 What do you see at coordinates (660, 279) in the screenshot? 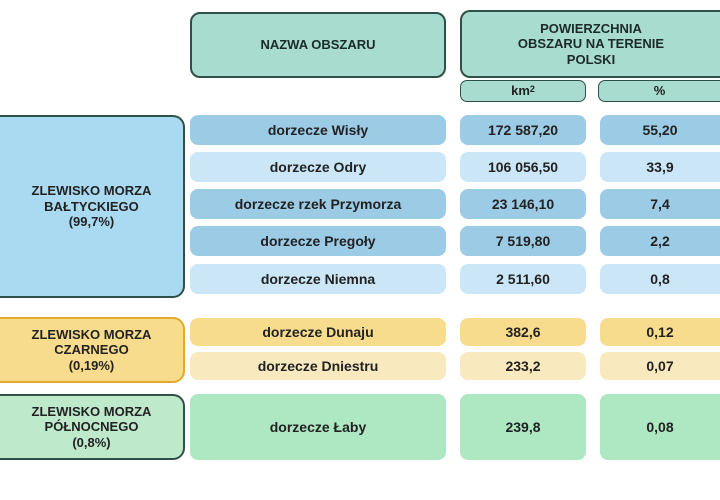
I see `area-percent-cell: 0,8` at bounding box center [660, 279].